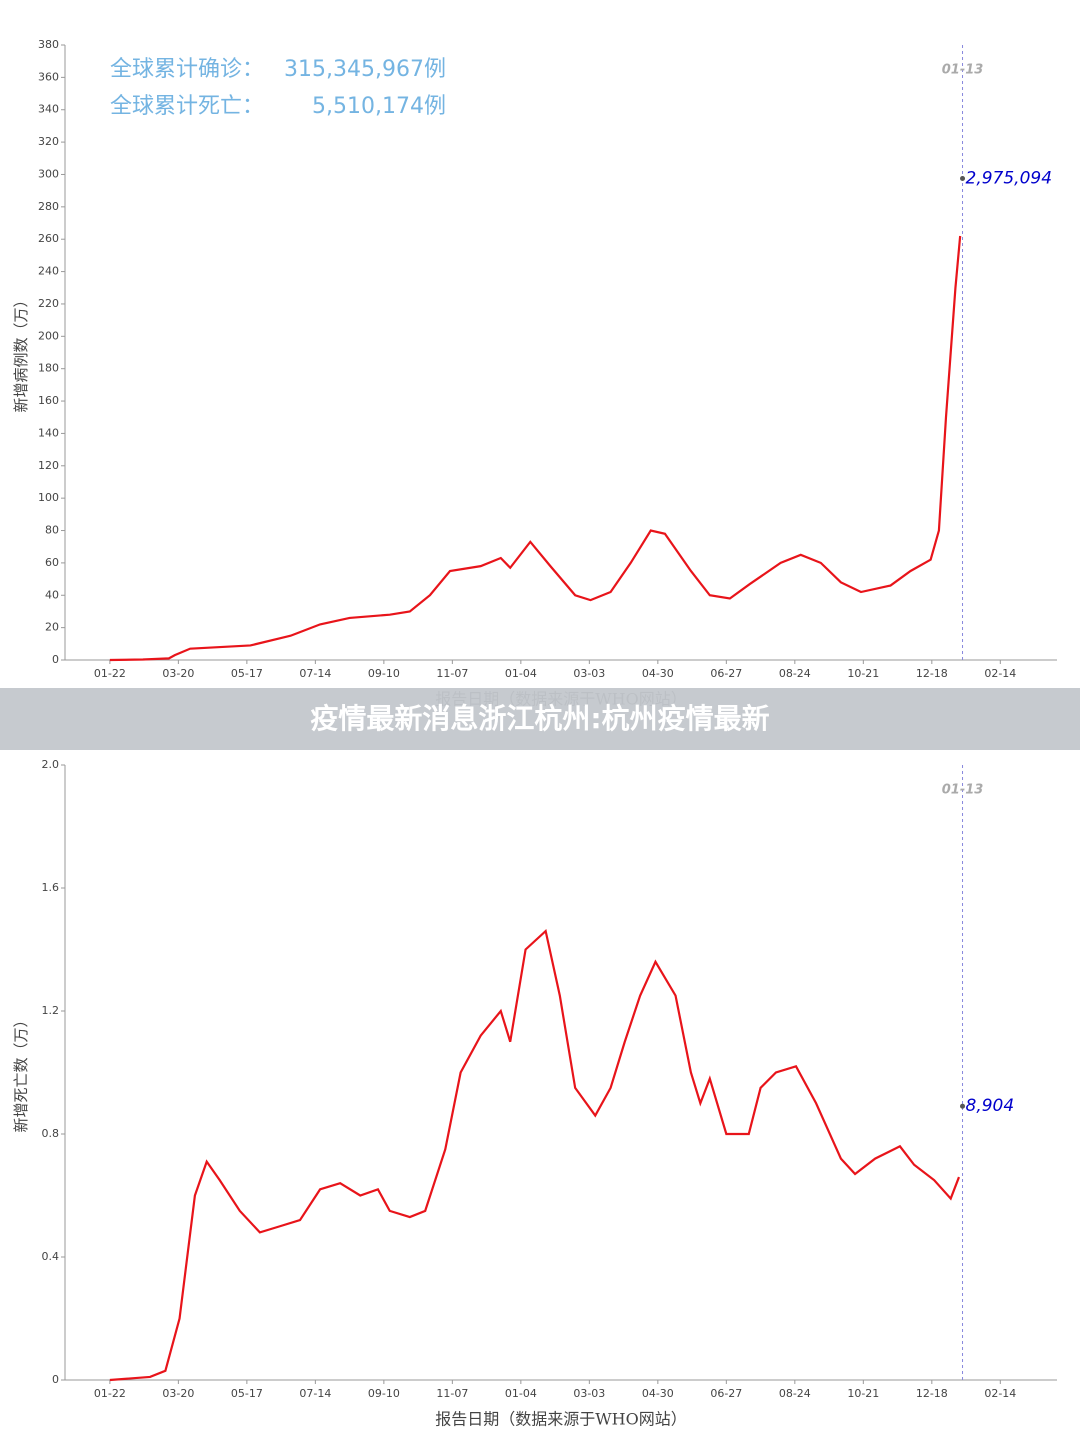 Image resolution: width=1080 pixels, height=1439 pixels. I want to click on y-tick-label: 180, so click(48, 368).